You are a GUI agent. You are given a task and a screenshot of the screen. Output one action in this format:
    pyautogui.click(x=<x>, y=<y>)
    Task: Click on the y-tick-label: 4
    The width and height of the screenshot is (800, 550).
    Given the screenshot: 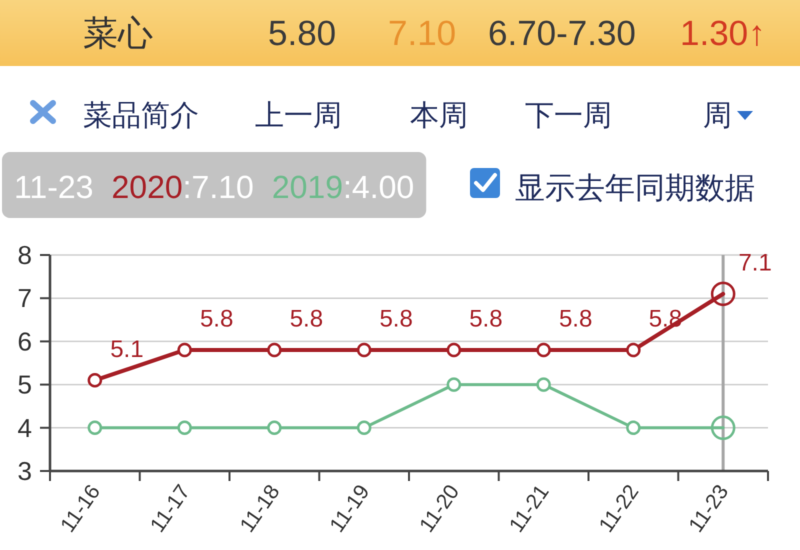 What is the action you would take?
    pyautogui.click(x=25, y=427)
    